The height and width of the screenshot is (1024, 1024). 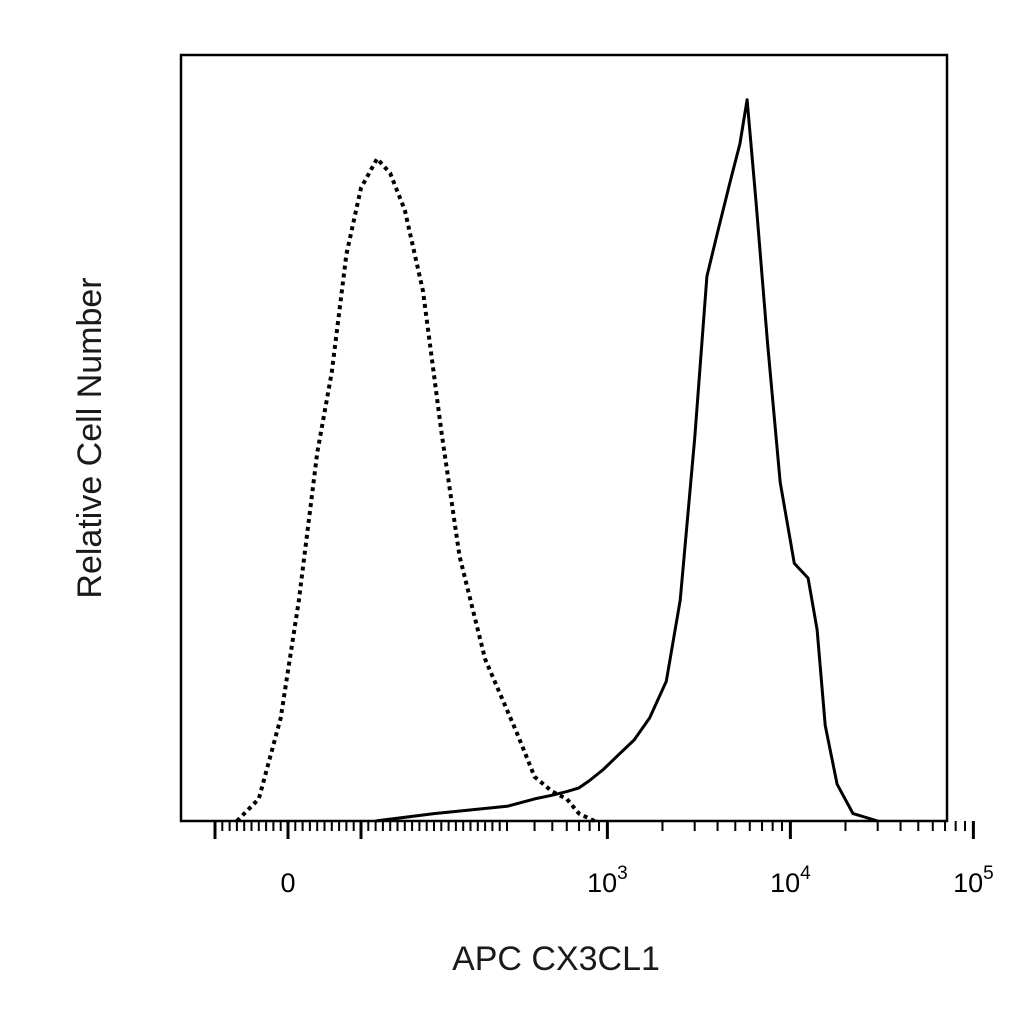 I want to click on y-axis-title: Relative Cell Number, so click(x=90, y=437).